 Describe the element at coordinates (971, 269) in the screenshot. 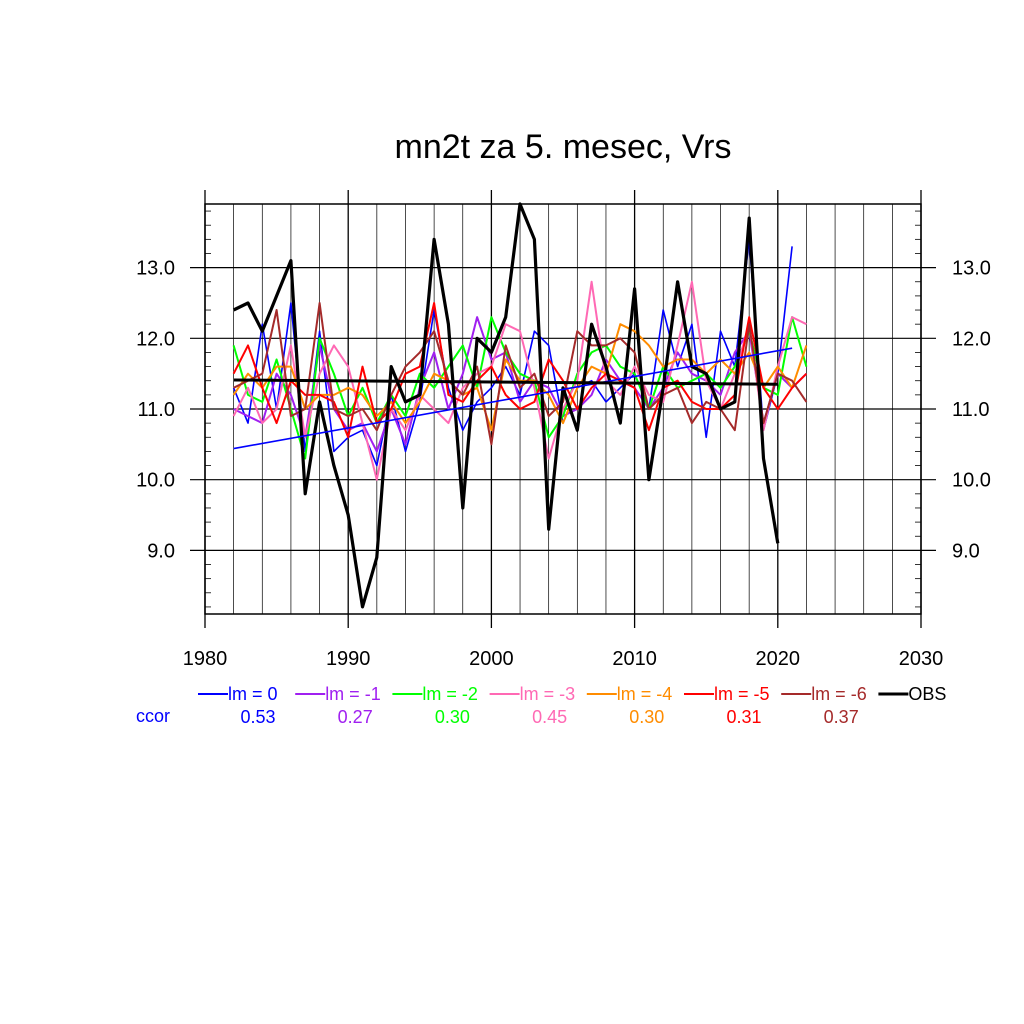

I see `y-tick-label-right: 13.0` at that location.